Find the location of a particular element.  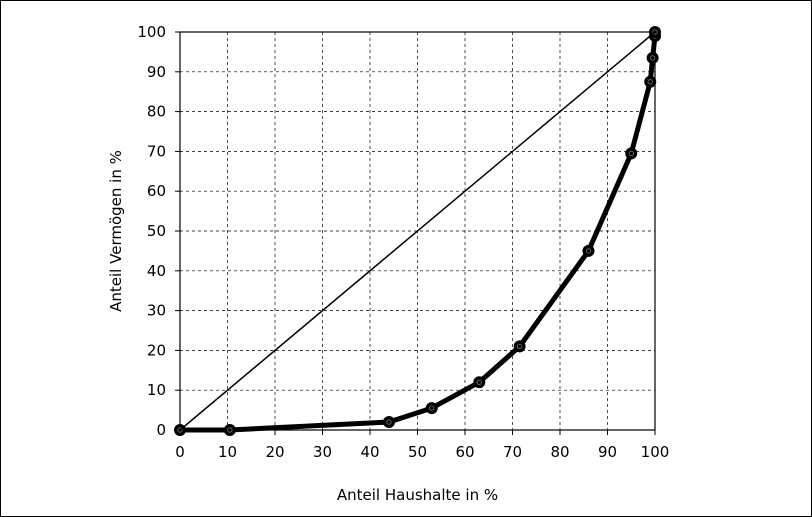

x-tick-label: 70 is located at coordinates (512, 452).